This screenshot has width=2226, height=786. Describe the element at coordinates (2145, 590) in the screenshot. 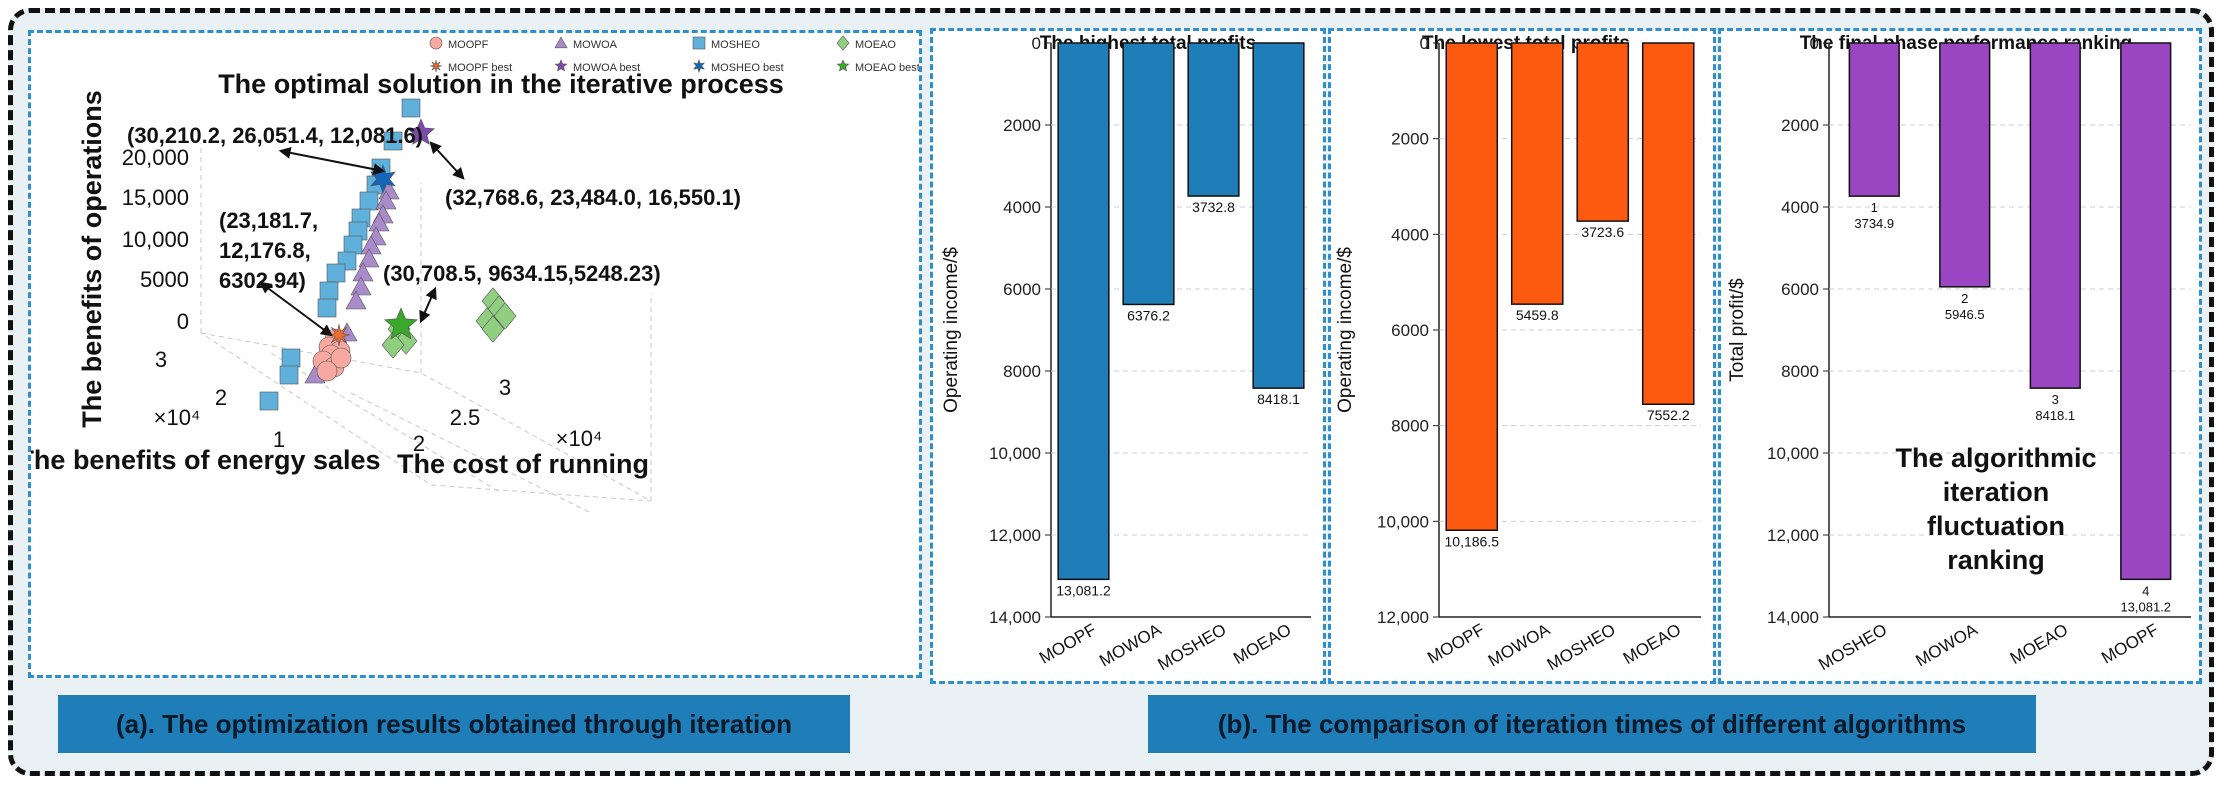

I see `rank-label: 4` at that location.